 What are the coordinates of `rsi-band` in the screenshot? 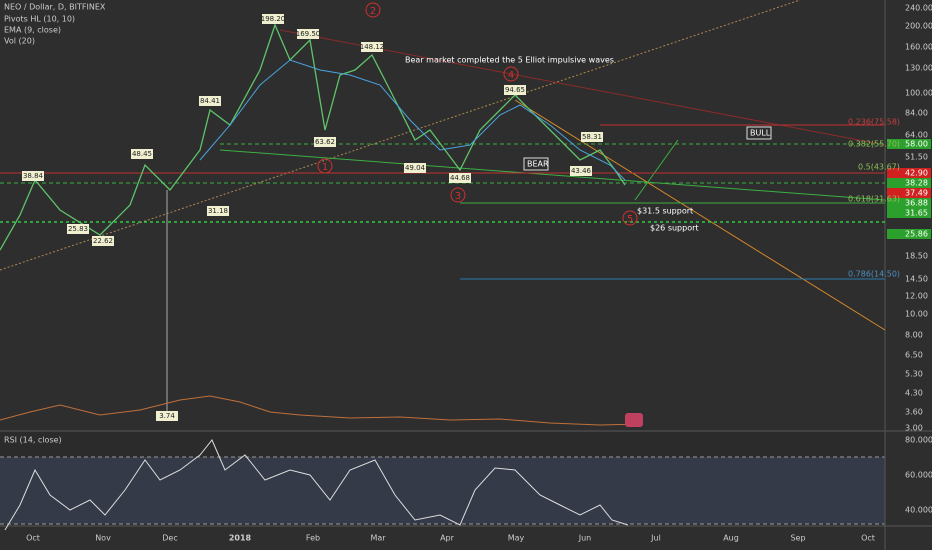 It's located at (442, 490).